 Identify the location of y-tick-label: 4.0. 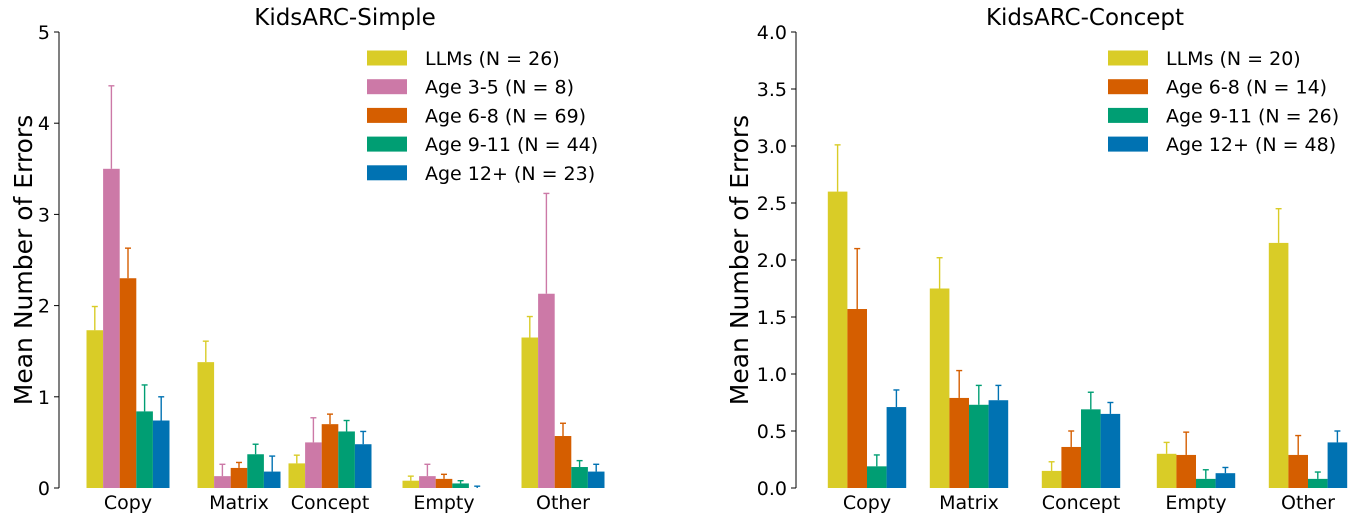
(772, 33).